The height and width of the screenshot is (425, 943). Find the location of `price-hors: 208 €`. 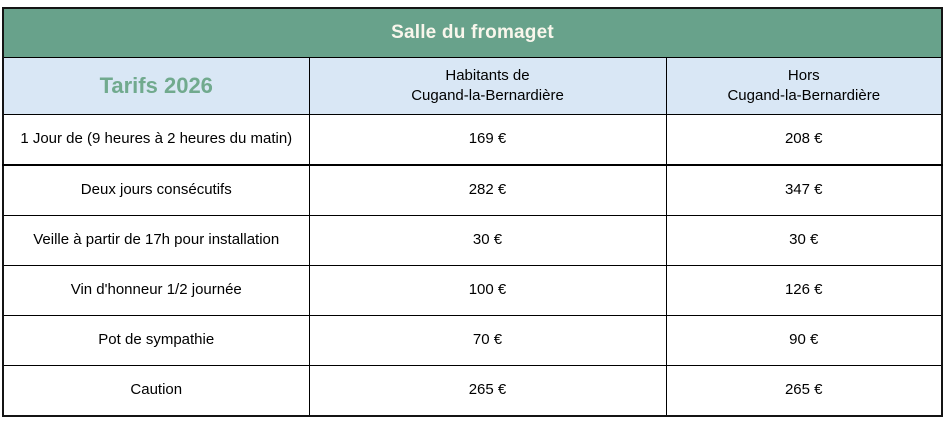

price-hors: 208 € is located at coordinates (804, 140).